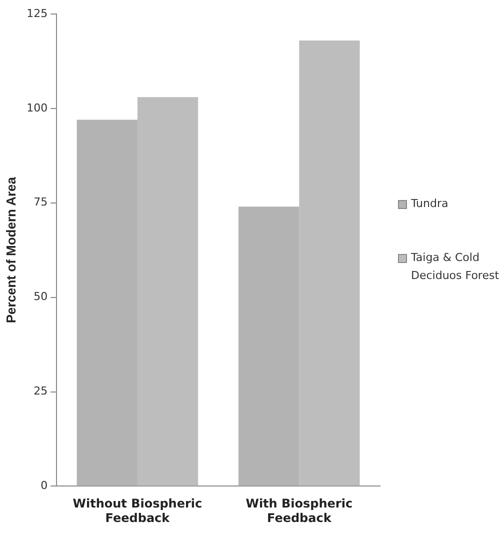 The image size is (504, 537). What do you see at coordinates (44, 485) in the screenshot?
I see `y-tick-label: 0` at bounding box center [44, 485].